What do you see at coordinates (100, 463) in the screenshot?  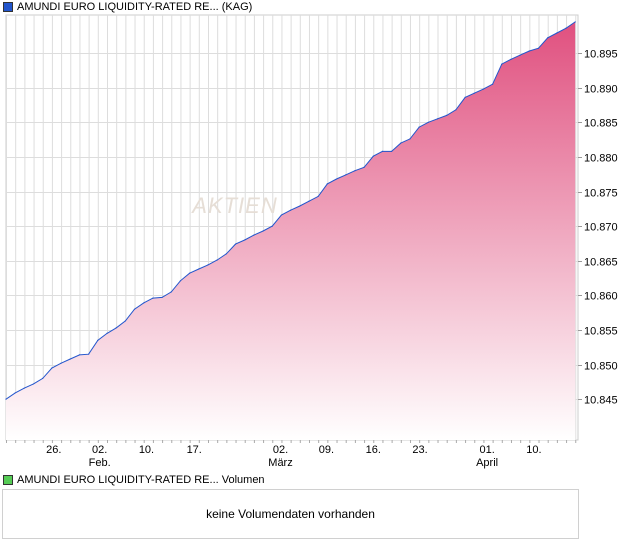 I see `x-month-label: Feb.` at bounding box center [100, 463].